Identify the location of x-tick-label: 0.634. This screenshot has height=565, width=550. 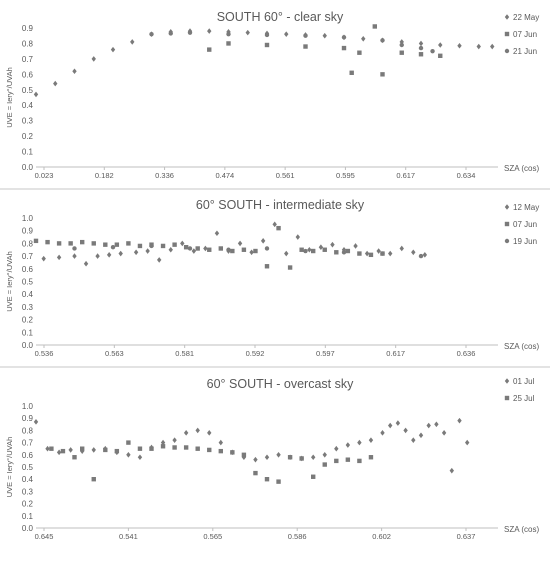
(466, 175).